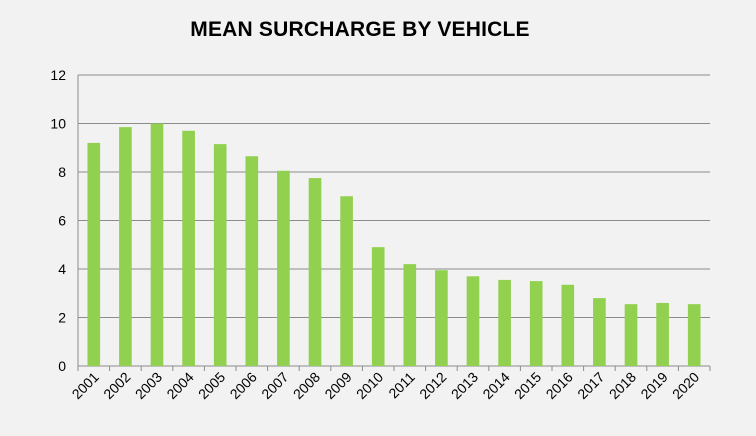  I want to click on x-tick-label: 2009, so click(337, 385).